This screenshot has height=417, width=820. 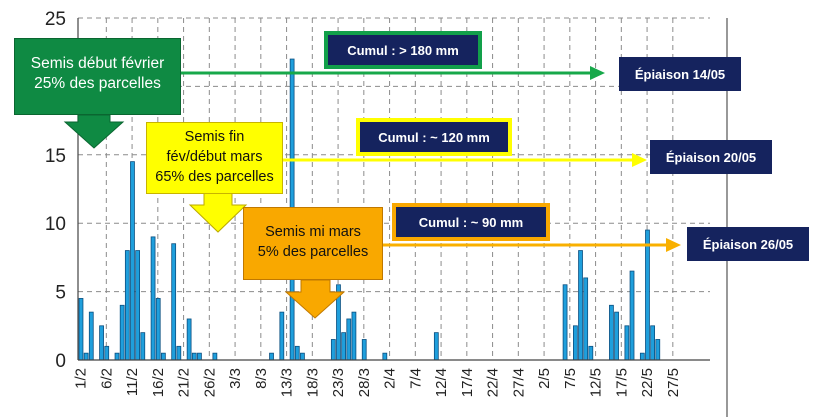 I want to click on x-tick-label: 8/3, so click(x=261, y=378).